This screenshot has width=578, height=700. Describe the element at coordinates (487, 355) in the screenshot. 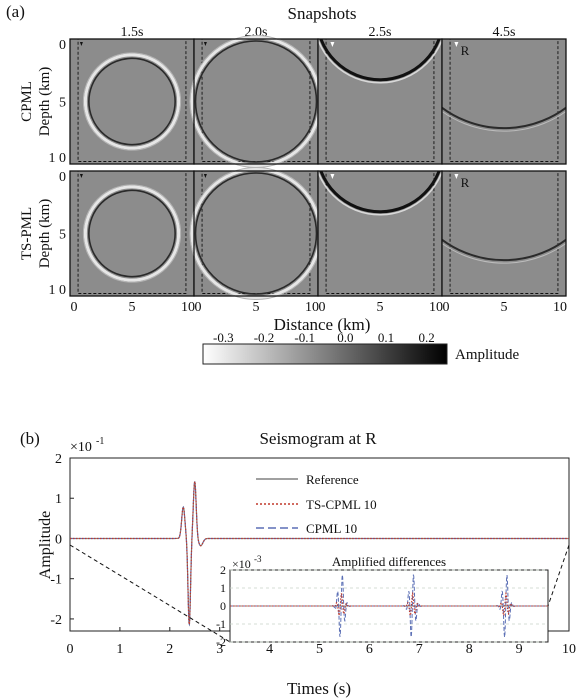

I see `colorbar-label: Amplitude` at that location.